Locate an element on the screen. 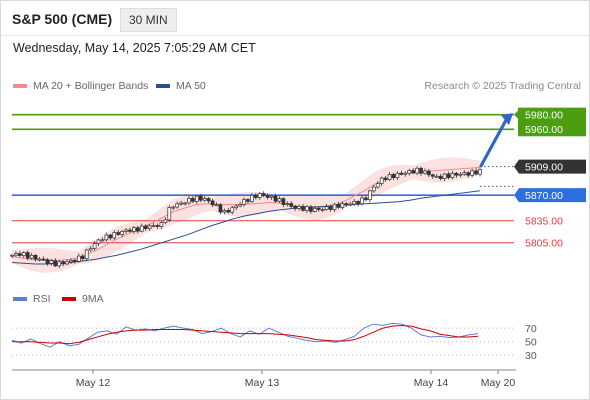  rsi-tick-label: 30 is located at coordinates (531, 356).